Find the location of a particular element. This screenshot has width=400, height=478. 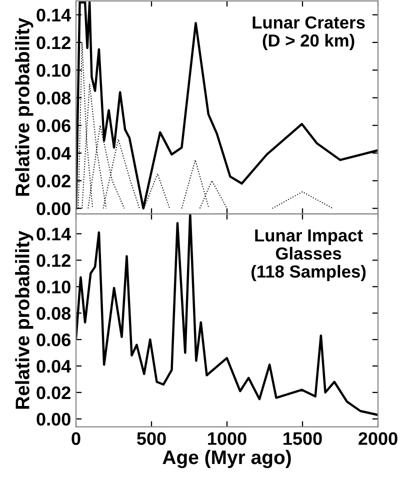

x-tick-label: 2000 is located at coordinates (378, 438).